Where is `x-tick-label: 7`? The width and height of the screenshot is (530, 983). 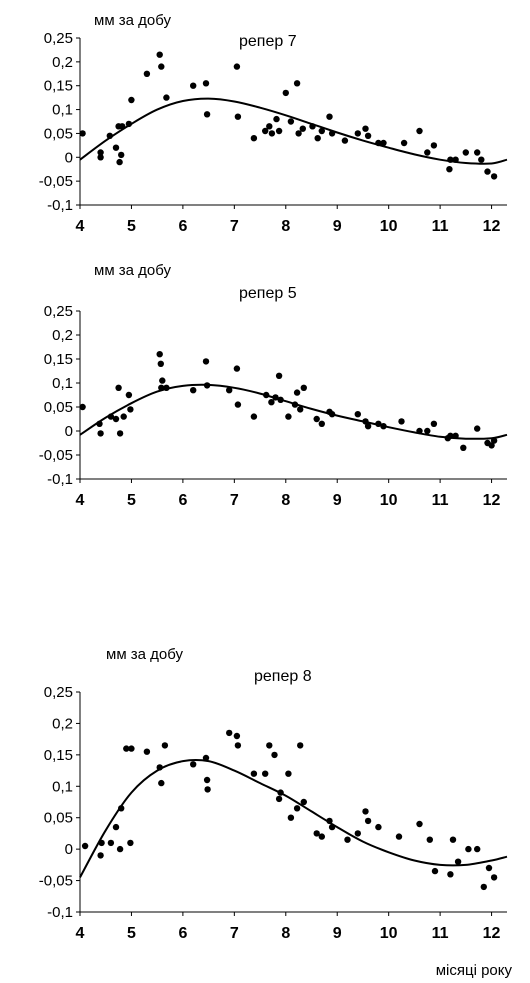
x-tick-label: 7 is located at coordinates (234, 500).